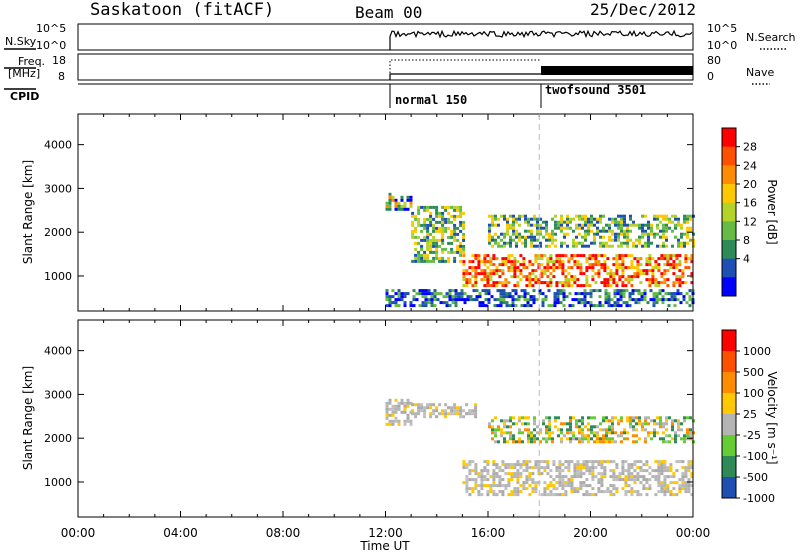  Describe the element at coordinates (385, 533) in the screenshot. I see `x-tick-label: 12:00` at that location.